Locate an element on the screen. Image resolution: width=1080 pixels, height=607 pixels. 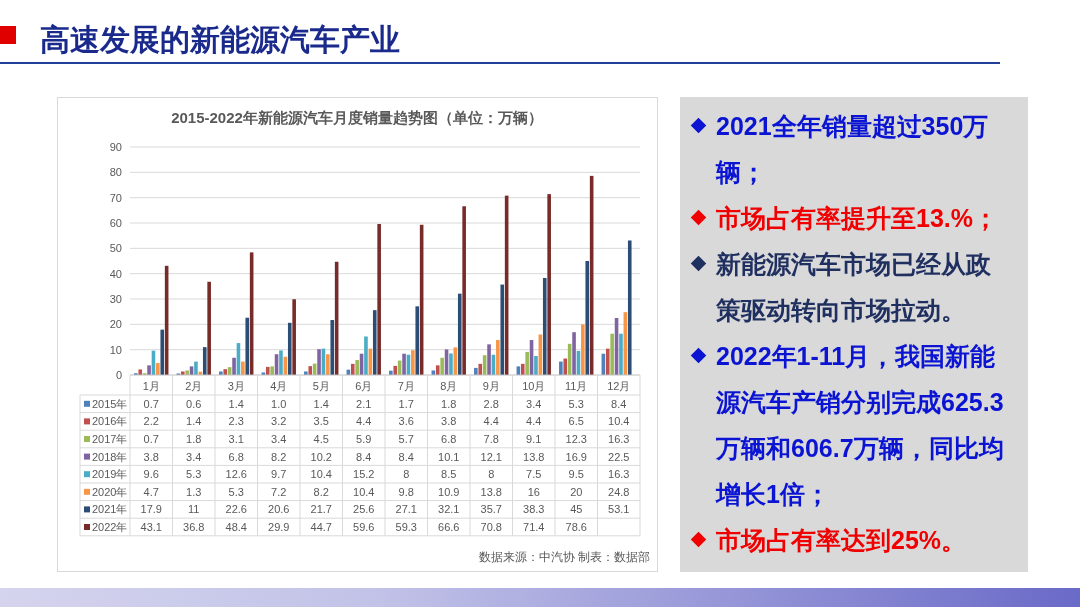
data-label: 7.5 is located at coordinates (534, 474).